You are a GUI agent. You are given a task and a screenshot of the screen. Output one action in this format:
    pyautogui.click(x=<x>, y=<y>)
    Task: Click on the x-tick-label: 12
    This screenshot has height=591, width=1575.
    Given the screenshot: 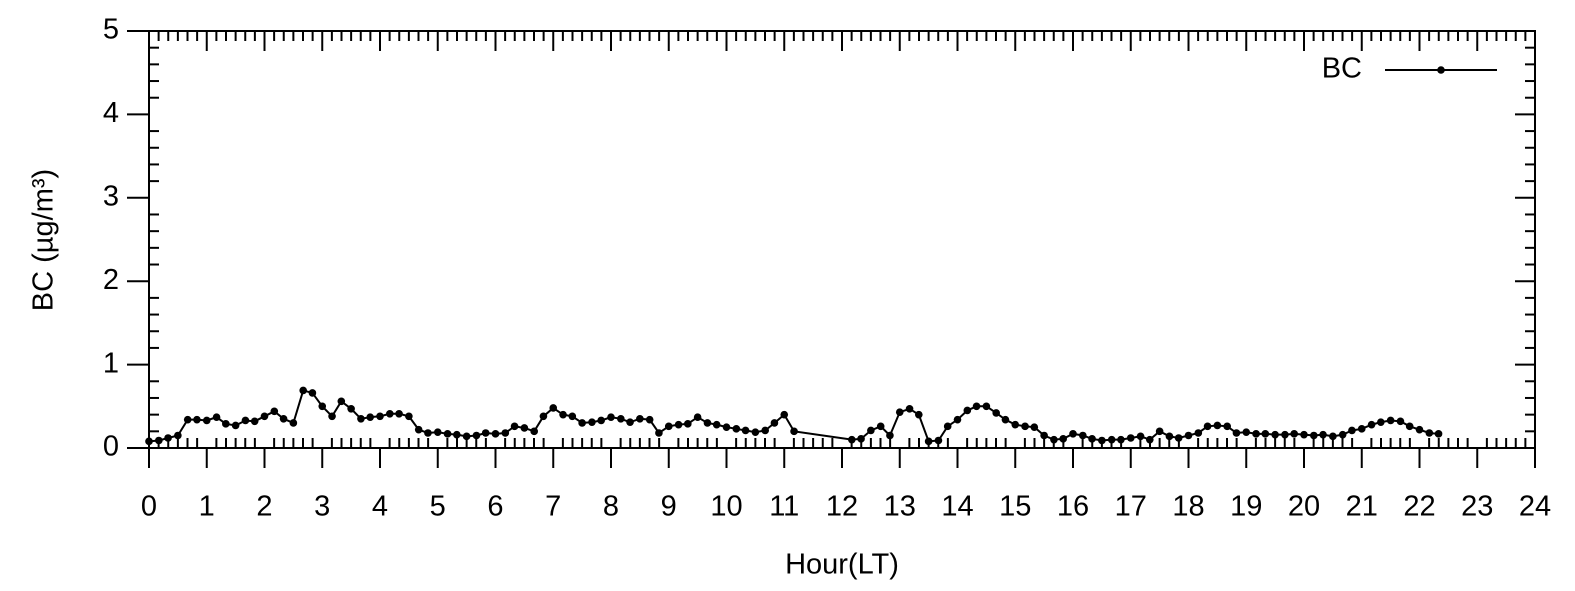 What is the action you would take?
    pyautogui.click(x=842, y=507)
    